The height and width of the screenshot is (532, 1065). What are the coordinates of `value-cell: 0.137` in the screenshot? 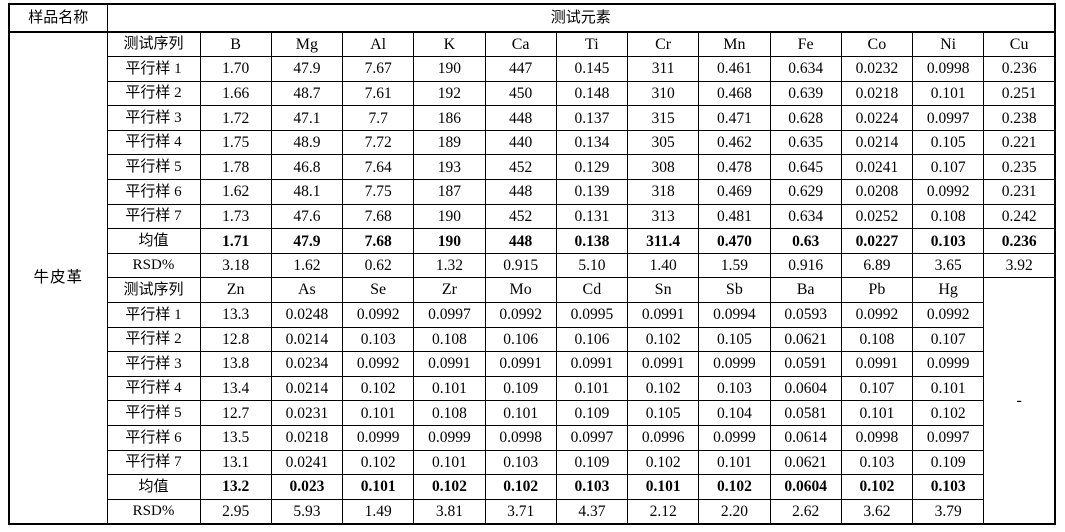 It's located at (592, 118).